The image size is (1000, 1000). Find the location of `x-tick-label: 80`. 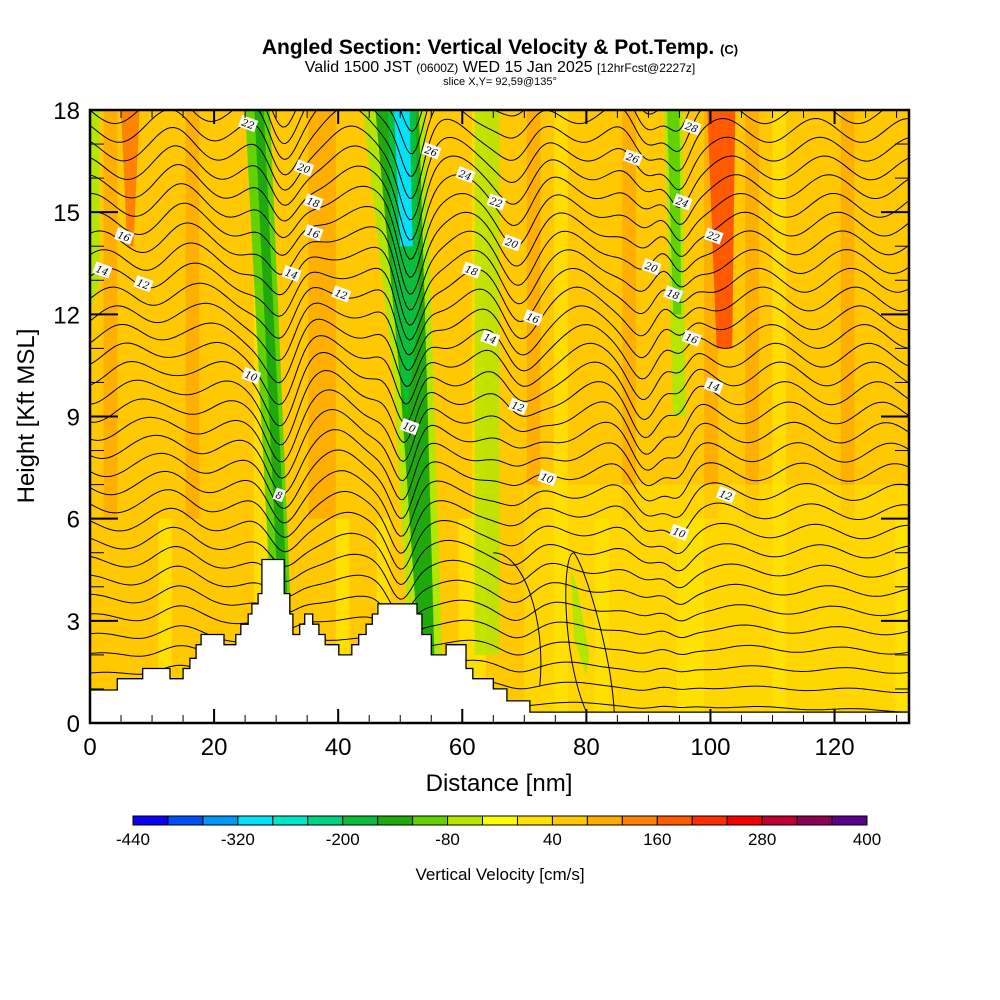

x-tick-label: 80 is located at coordinates (586, 747).